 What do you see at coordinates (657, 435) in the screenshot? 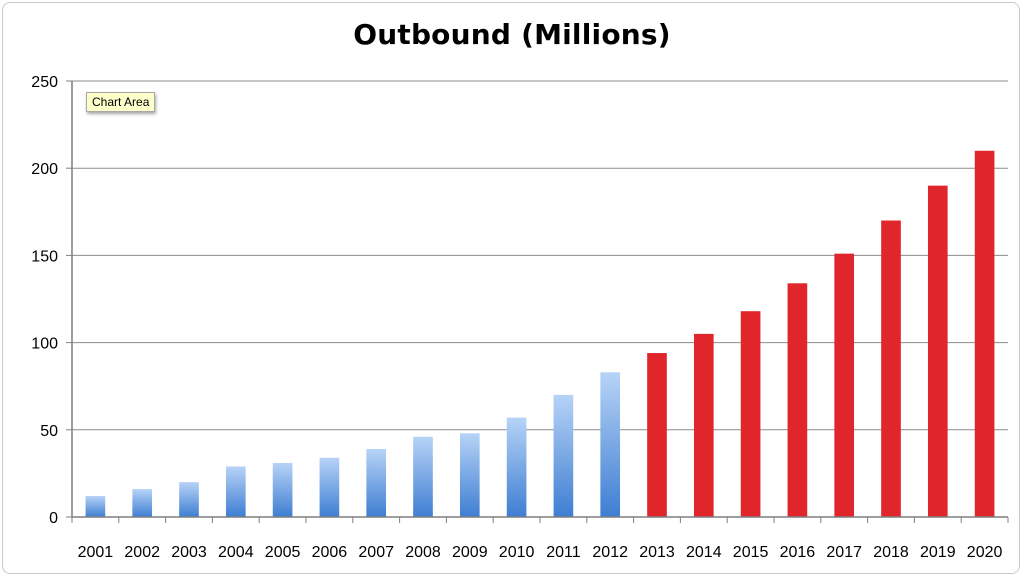
I see `bar-2013` at bounding box center [657, 435].